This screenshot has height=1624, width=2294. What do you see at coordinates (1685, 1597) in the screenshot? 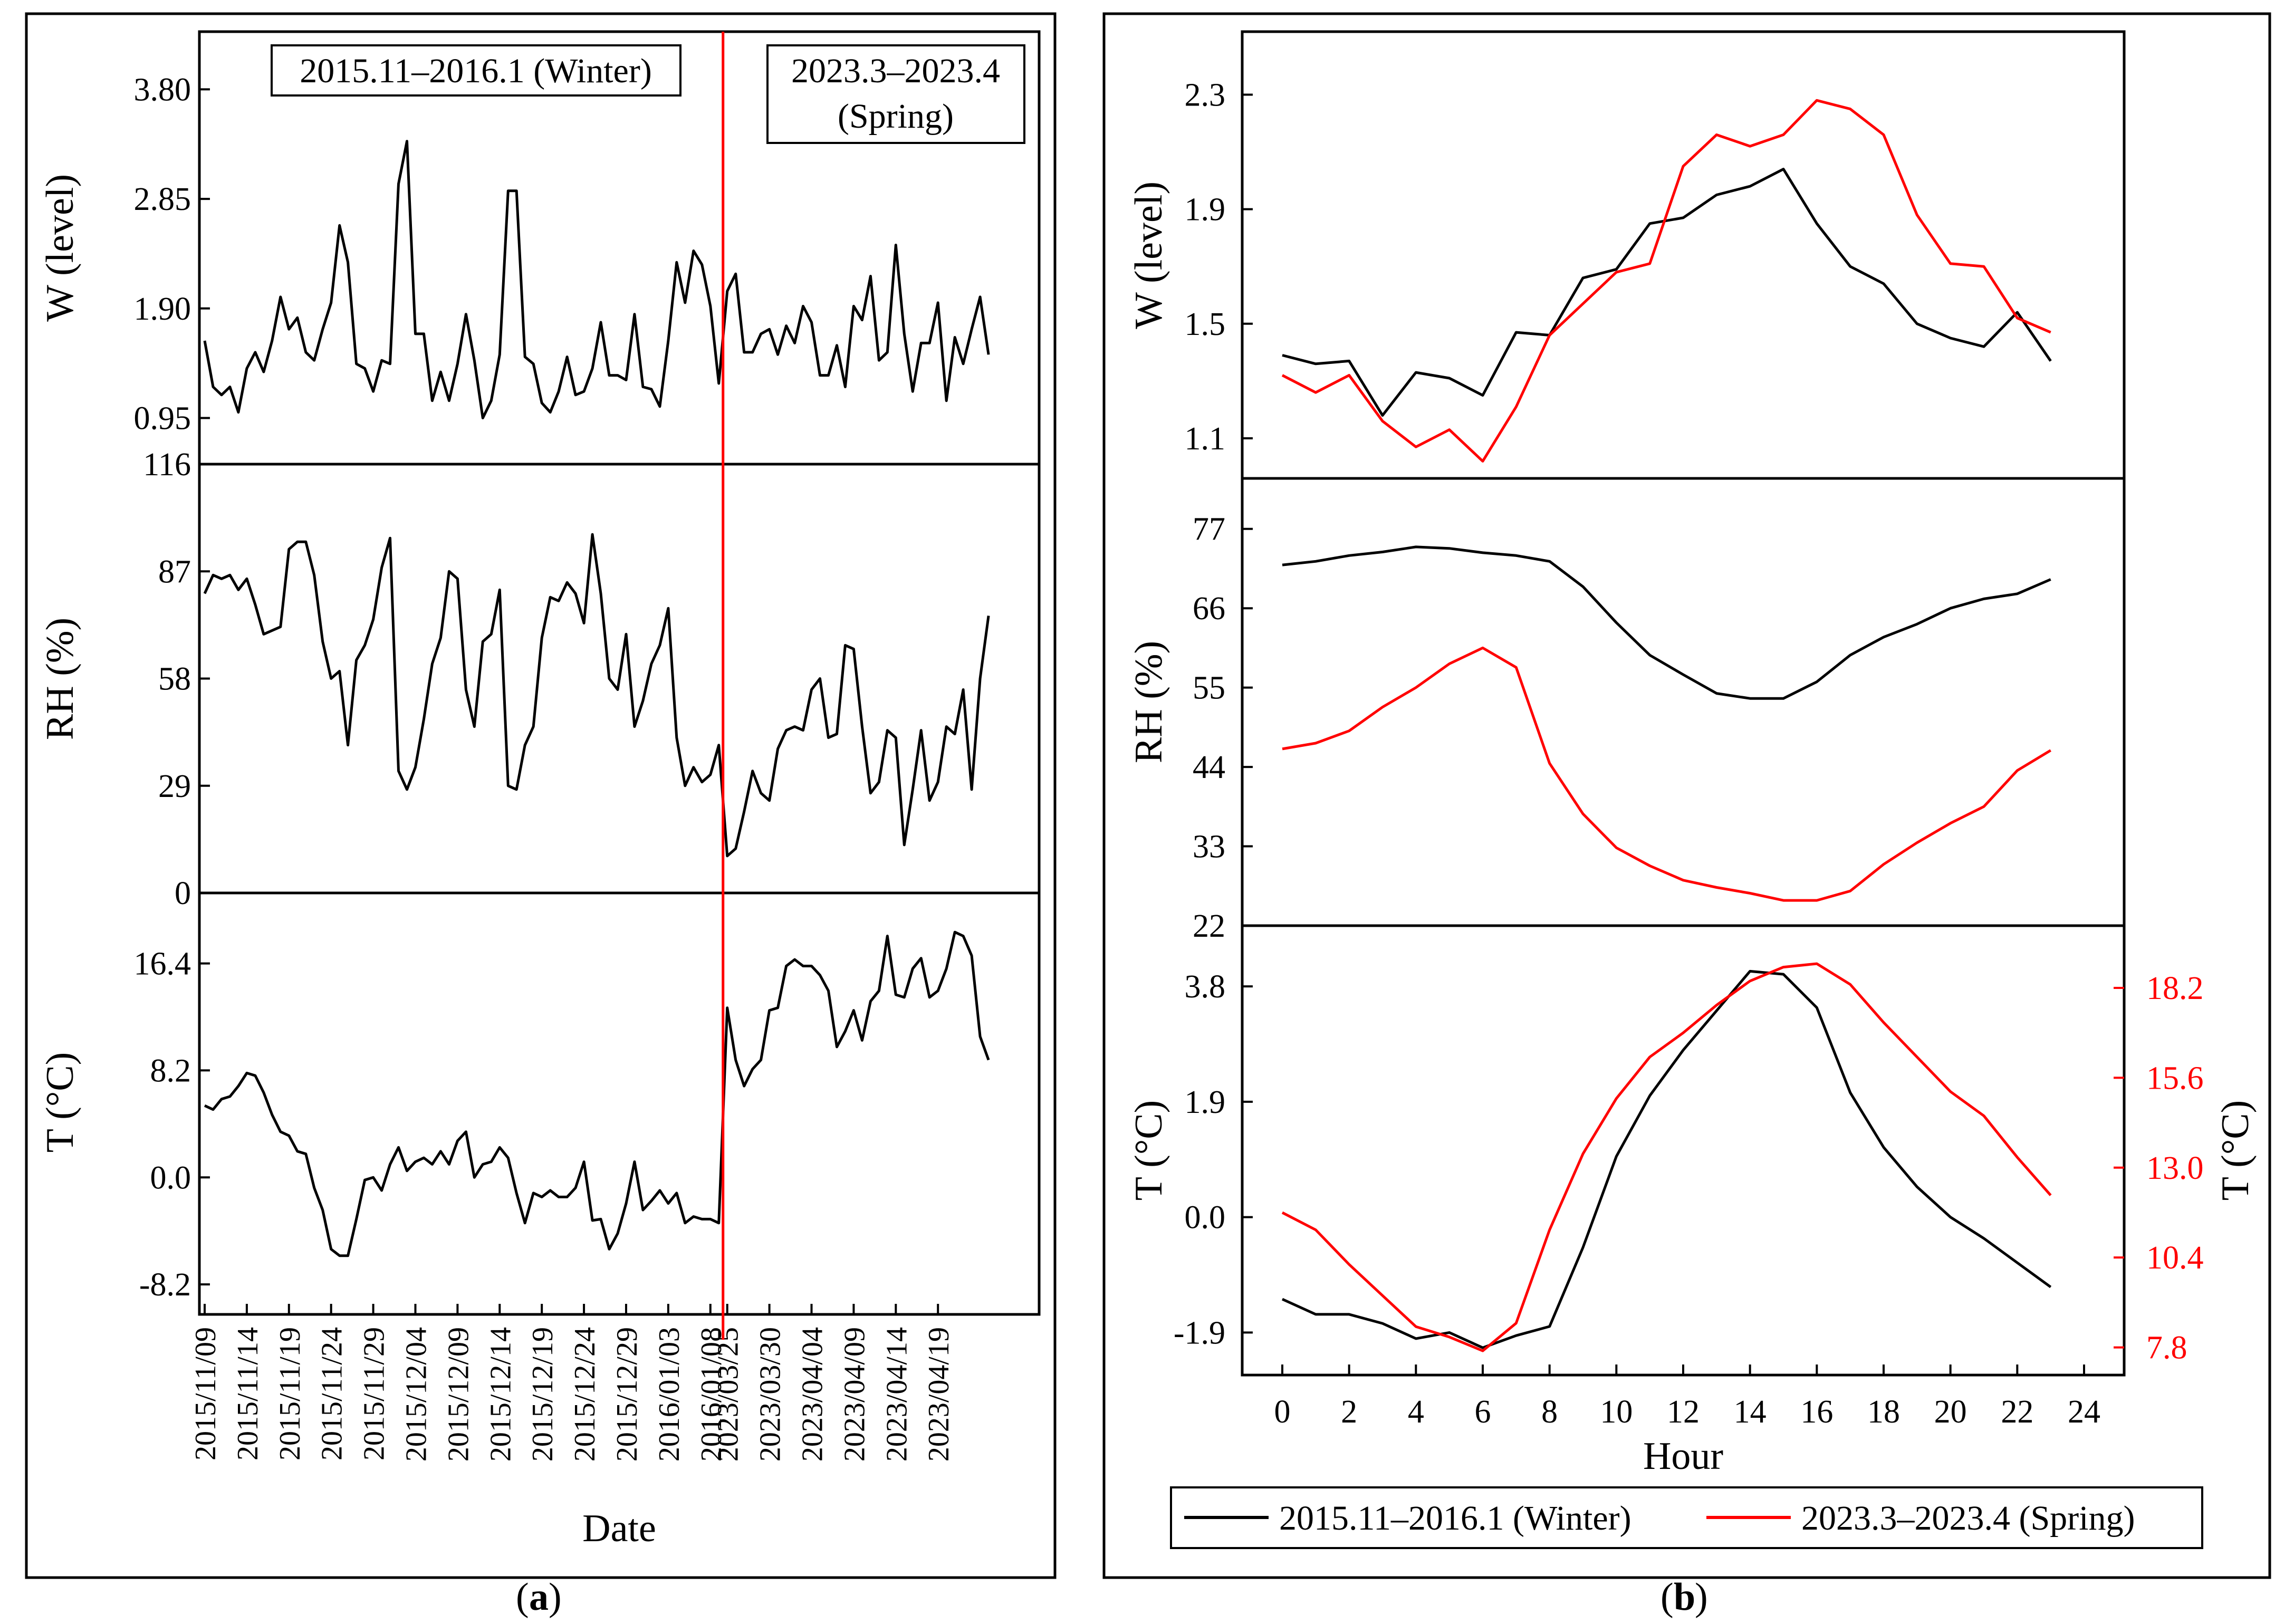
I see `caption-b-letter: b` at bounding box center [1685, 1597].